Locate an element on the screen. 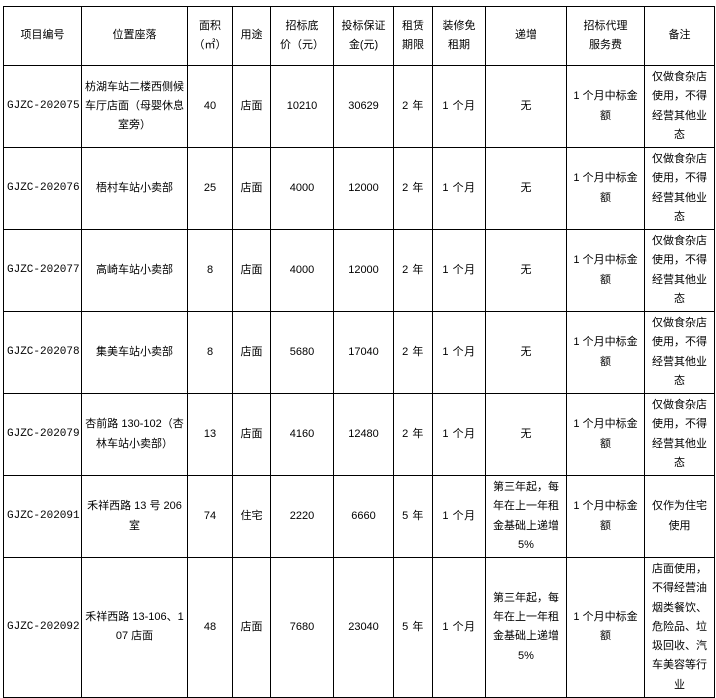  header-label-location: 位置座落 is located at coordinates (134, 35).